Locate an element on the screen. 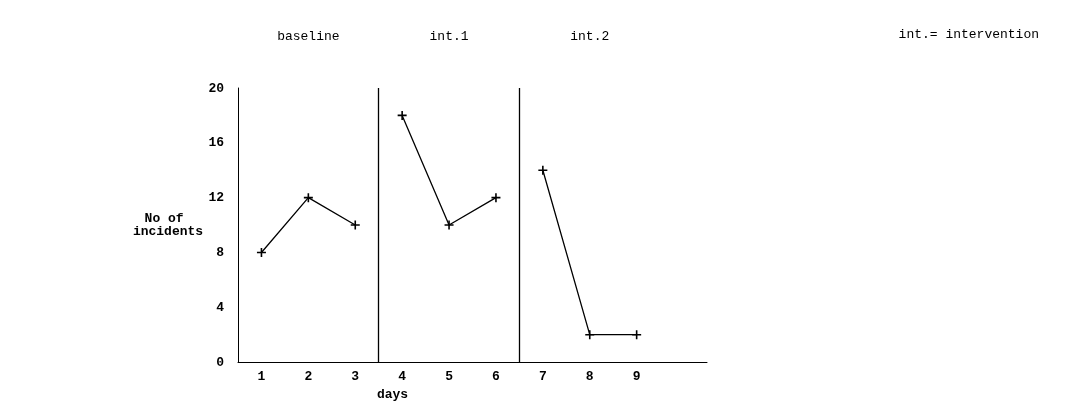 The image size is (1077, 414). y-axis-title: No of incidents is located at coordinates (168, 225).